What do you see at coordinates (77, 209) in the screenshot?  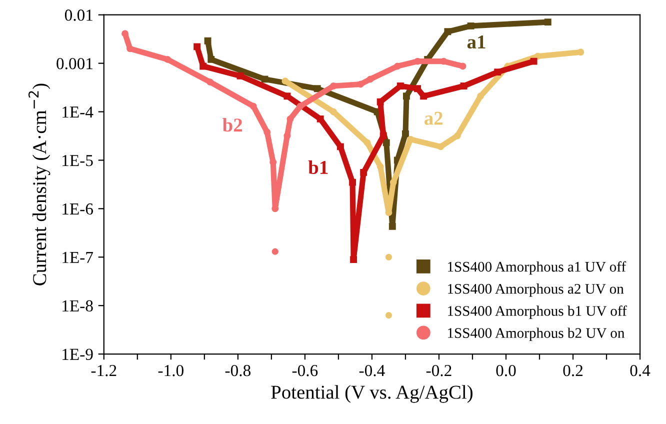 I see `y-tick-label: 1E-6` at bounding box center [77, 209].